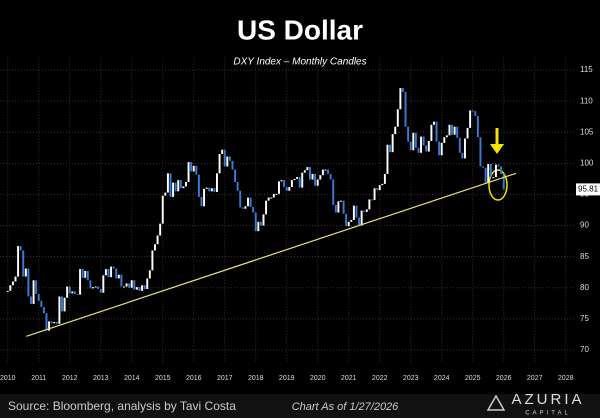  I want to click on y-tick-label: 85, so click(584, 256).